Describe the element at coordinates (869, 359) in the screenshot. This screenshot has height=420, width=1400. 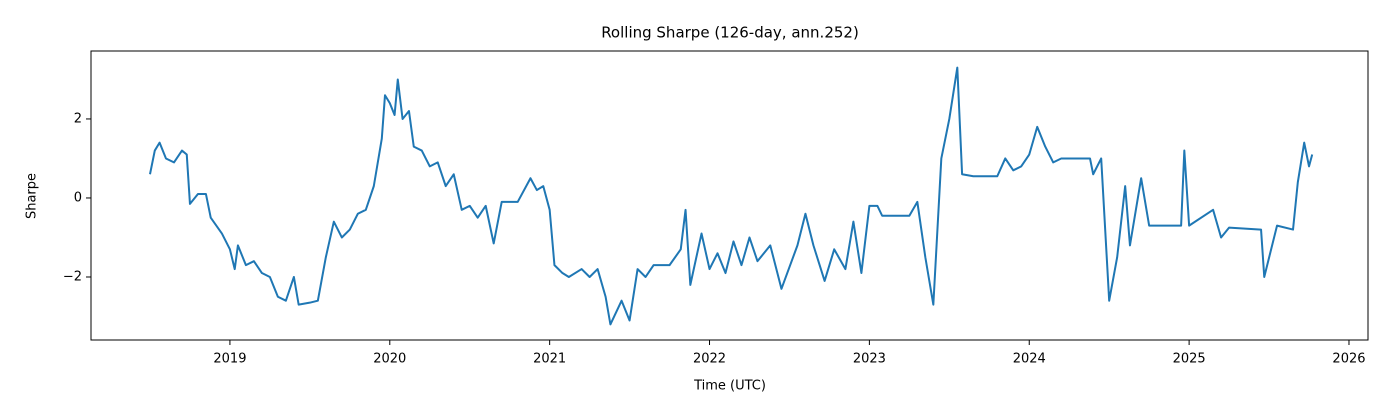
I see `x-tick-label: 2023` at that location.